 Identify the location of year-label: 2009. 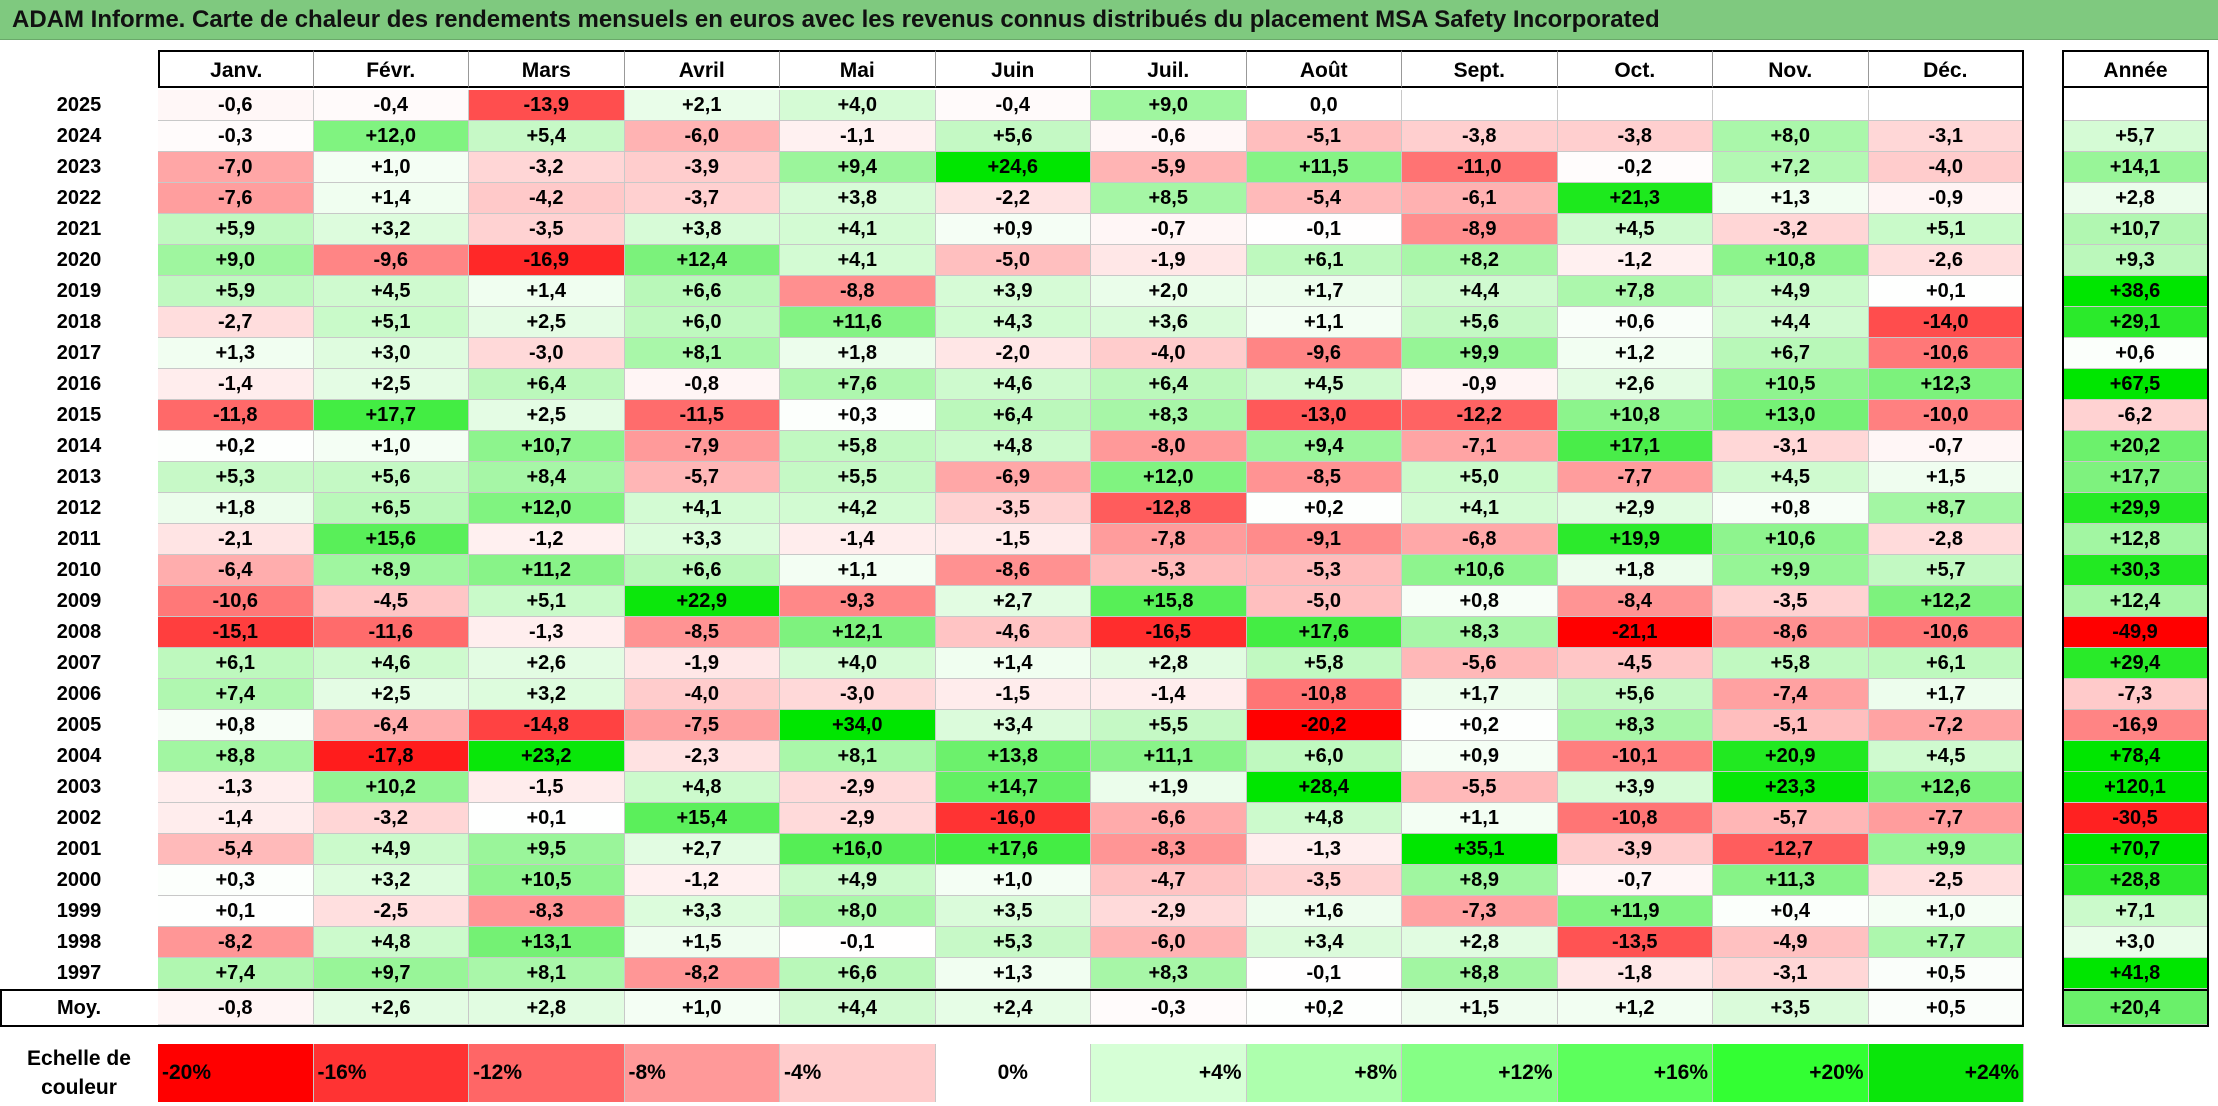
(79, 601).